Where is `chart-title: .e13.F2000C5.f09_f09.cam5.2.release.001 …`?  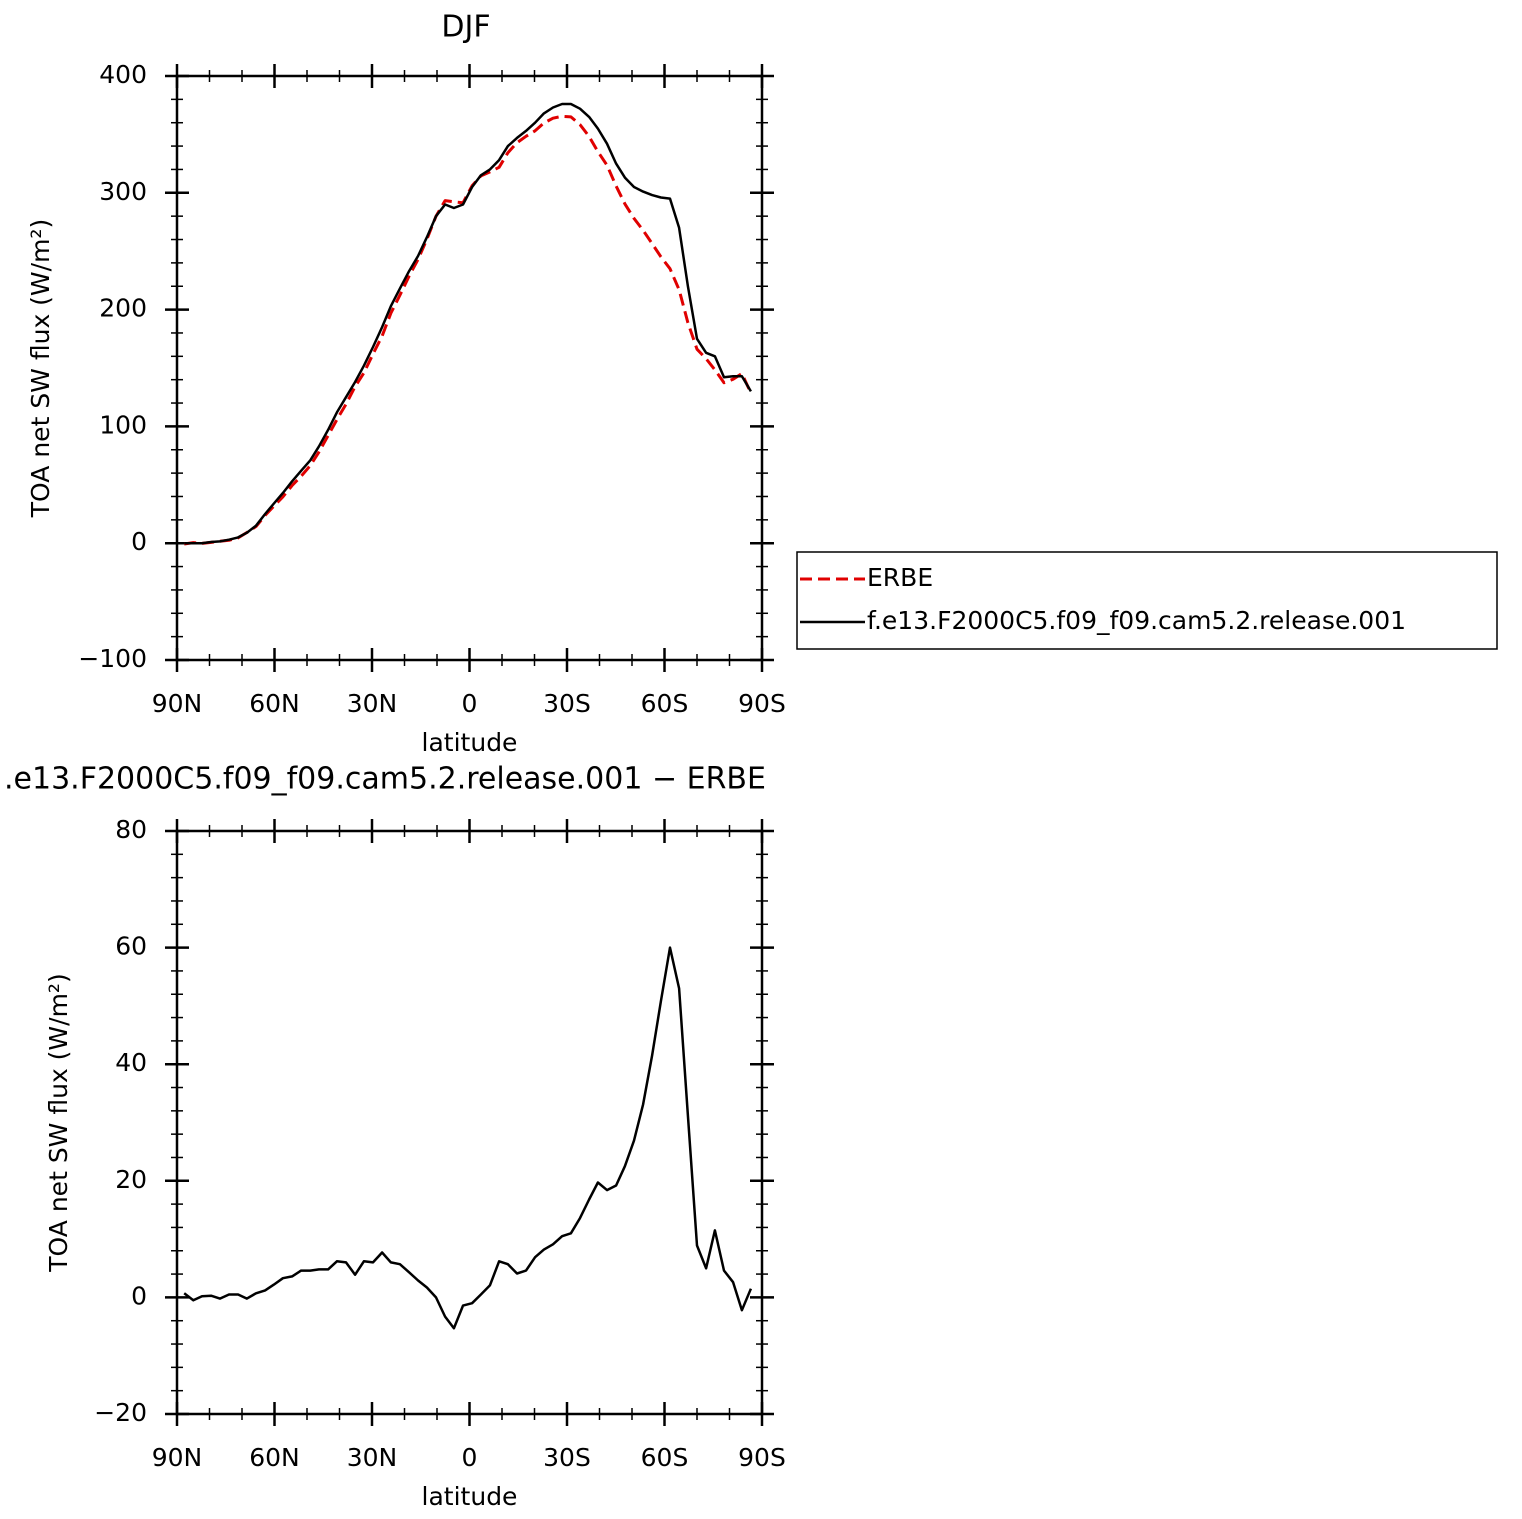 chart-title: .e13.F2000C5.f09_f09.cam5.2.release.001 … is located at coordinates (385, 779).